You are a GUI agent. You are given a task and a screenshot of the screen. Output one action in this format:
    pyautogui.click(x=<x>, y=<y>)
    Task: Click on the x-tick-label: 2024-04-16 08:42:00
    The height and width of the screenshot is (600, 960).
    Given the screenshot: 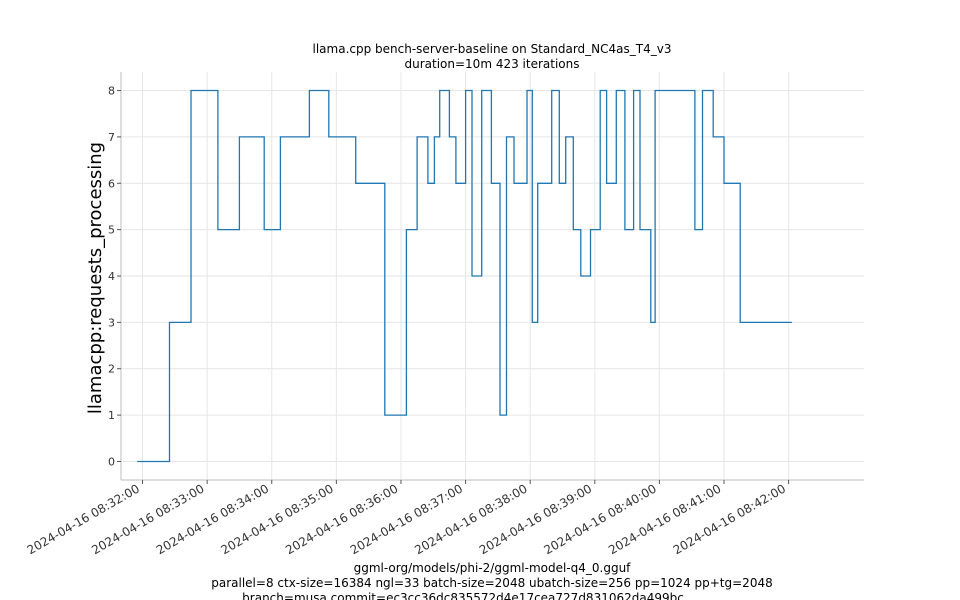 What is the action you would take?
    pyautogui.click(x=729, y=519)
    